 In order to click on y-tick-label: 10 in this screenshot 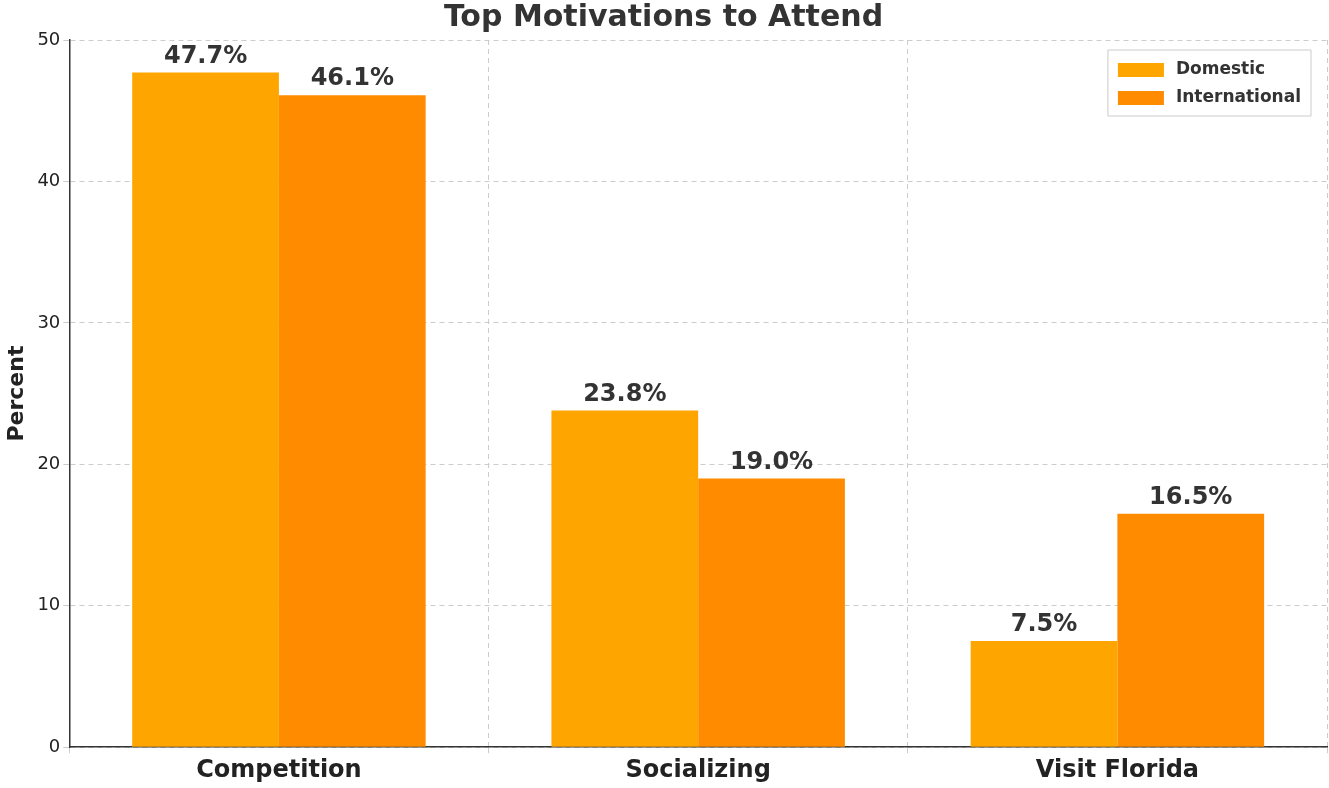, I will do `click(49, 604)`.